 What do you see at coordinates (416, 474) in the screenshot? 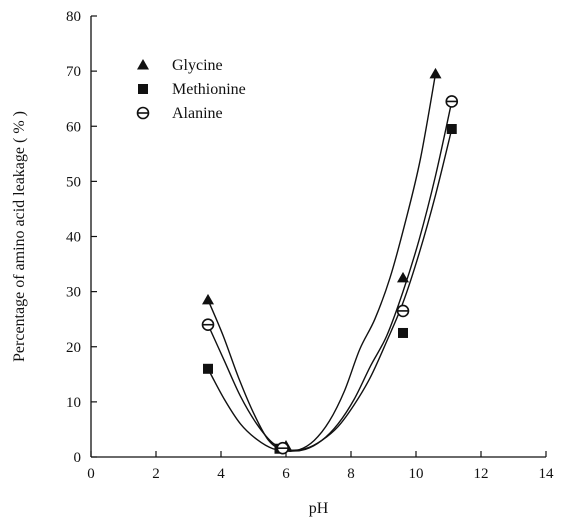
I see `x-tick-label: 10` at bounding box center [416, 474].